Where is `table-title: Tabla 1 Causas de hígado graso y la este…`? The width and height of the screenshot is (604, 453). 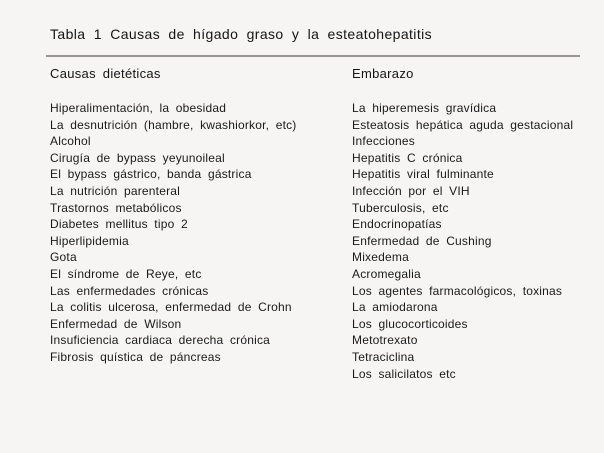 table-title: Tabla 1 Causas de hígado graso y la este… is located at coordinates (241, 34).